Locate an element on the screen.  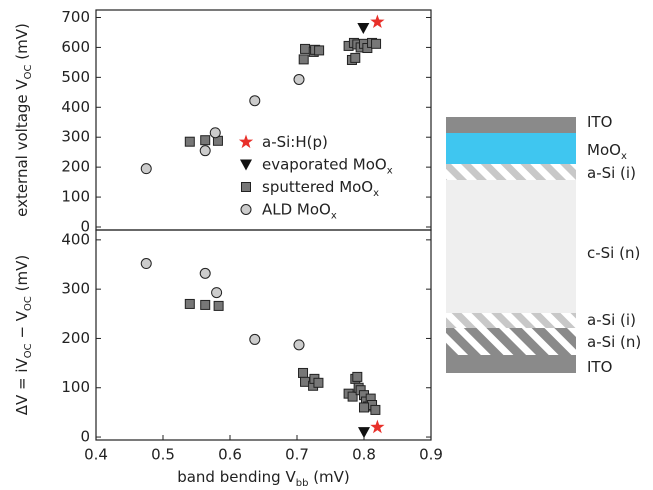
layer-label-part: a-Si (n) is located at coordinates (614, 342).